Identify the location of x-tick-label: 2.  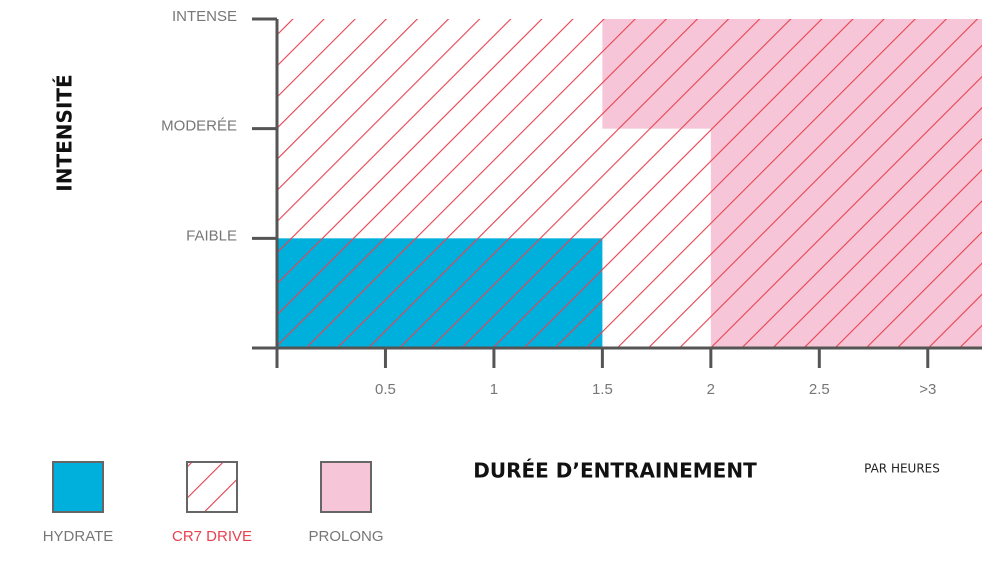
(711, 389).